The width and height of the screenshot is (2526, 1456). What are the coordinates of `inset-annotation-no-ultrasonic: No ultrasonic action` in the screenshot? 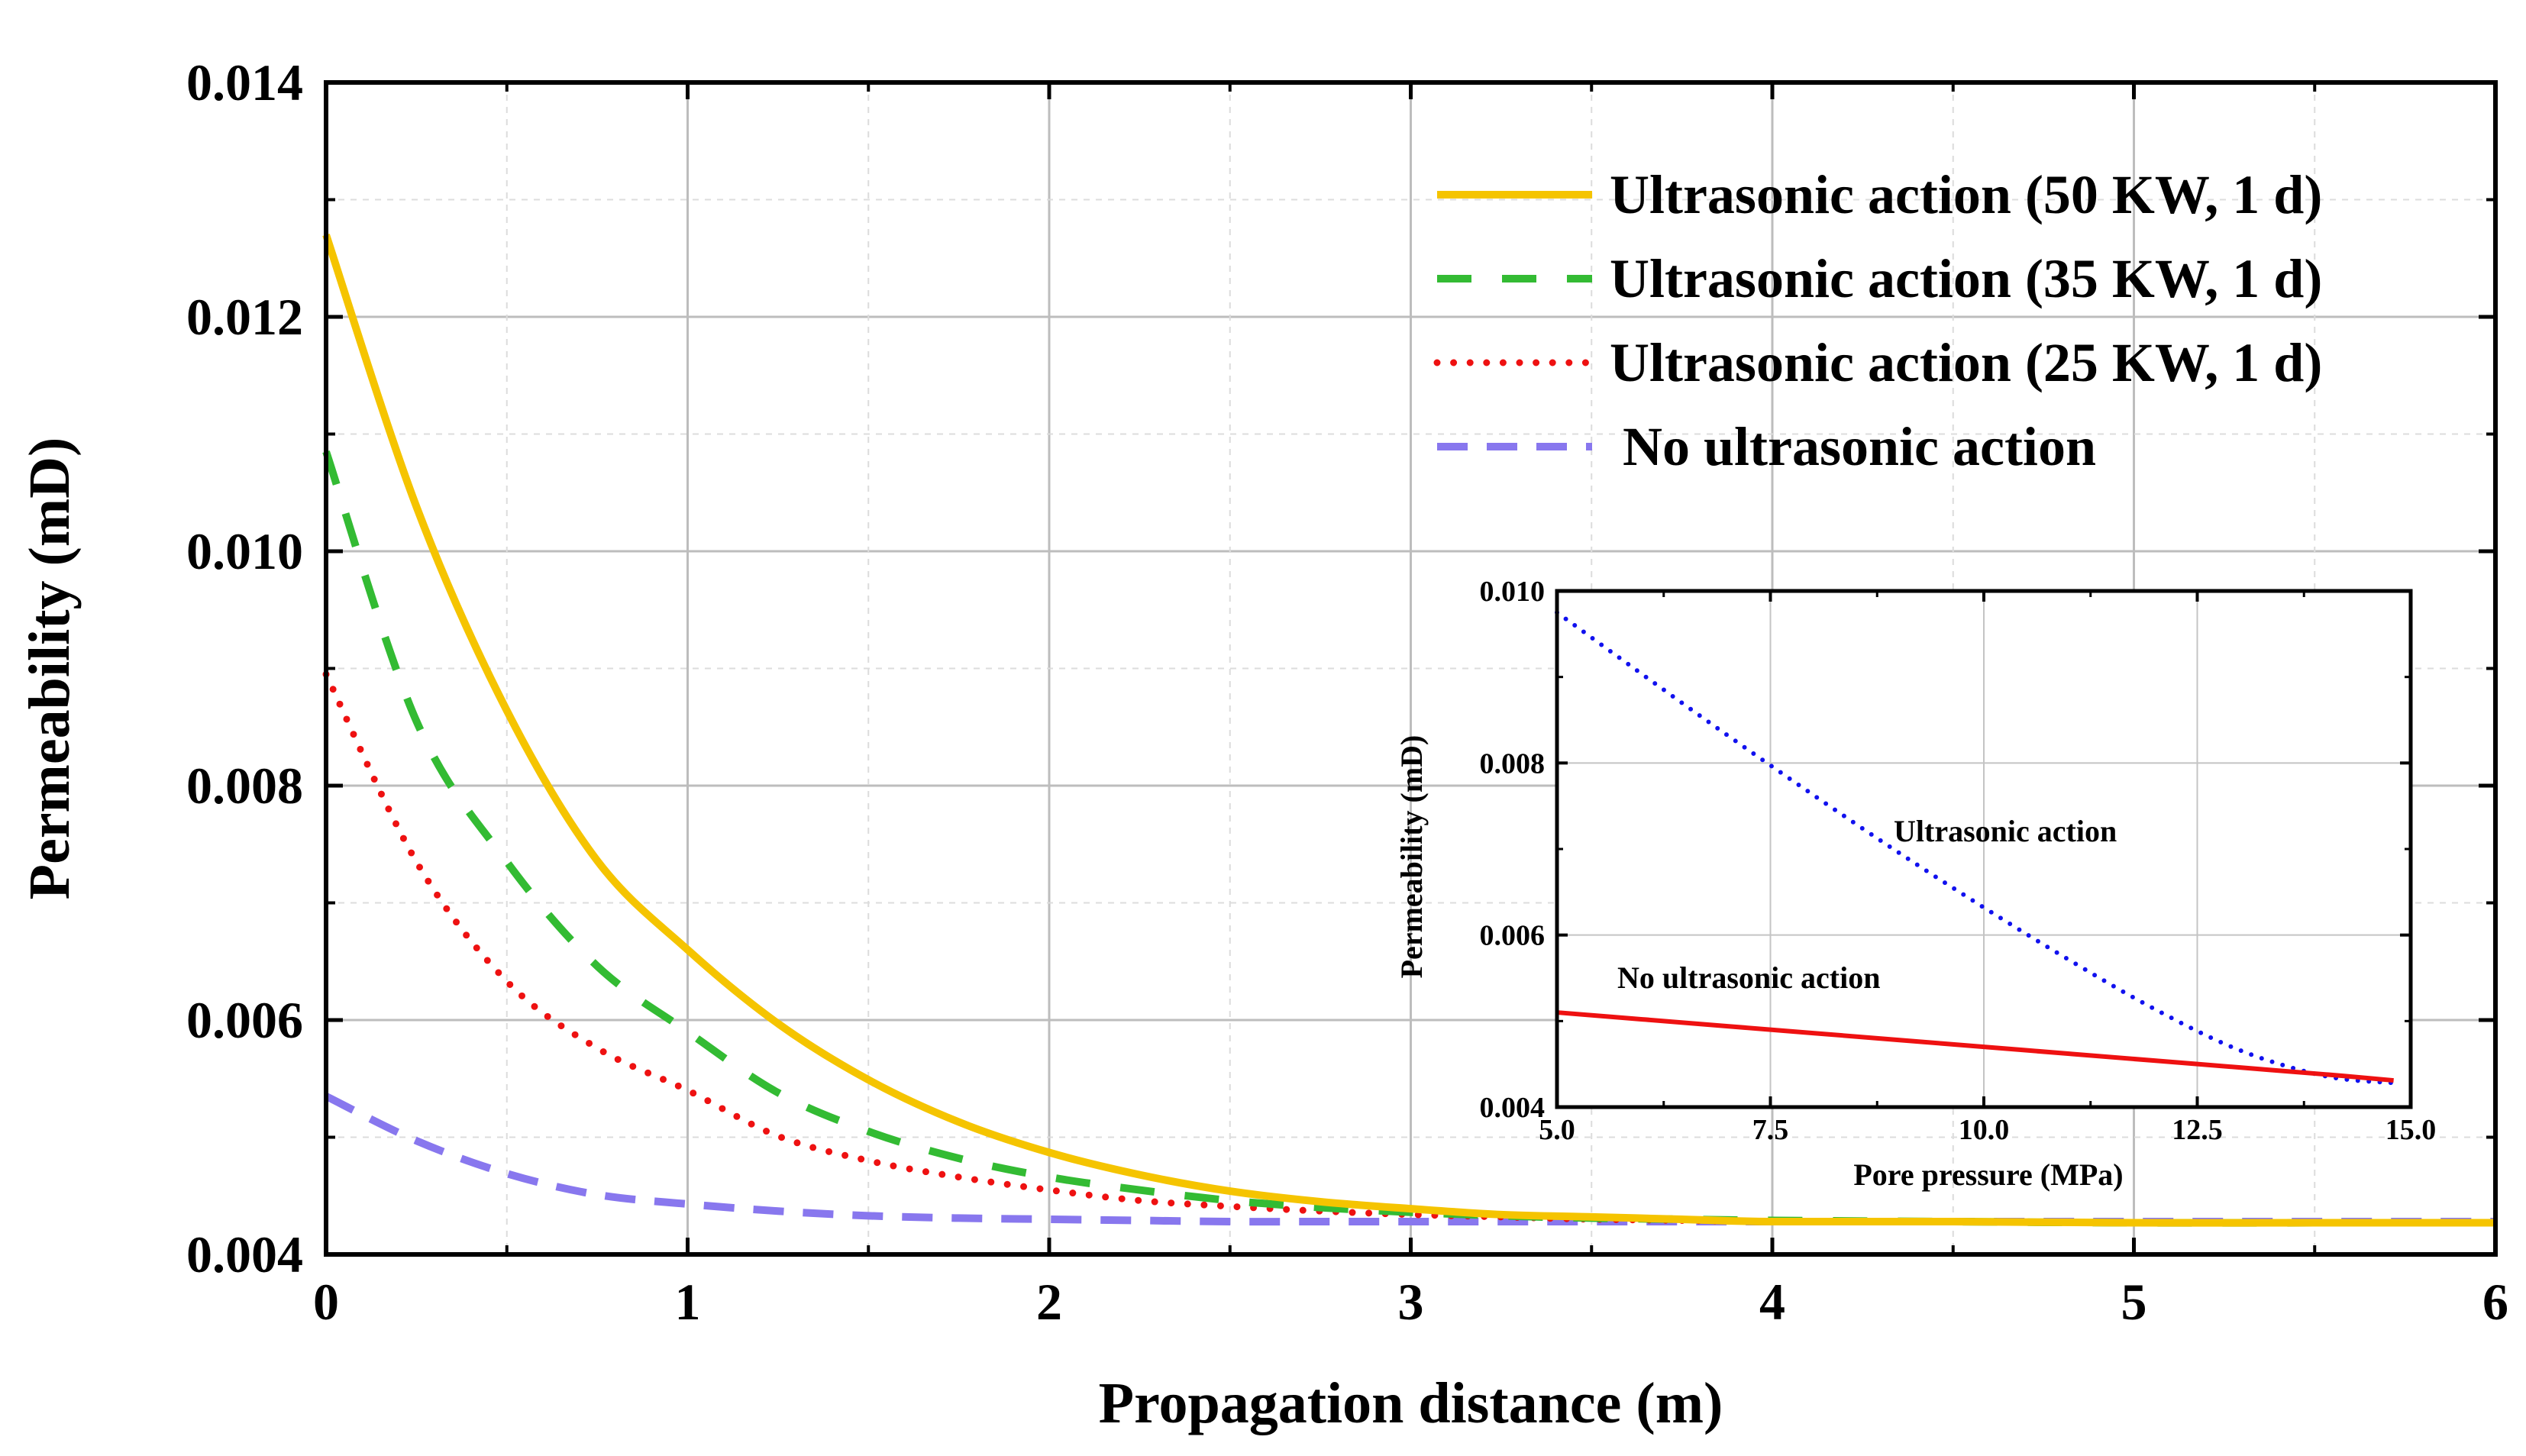 It's located at (1748, 977).